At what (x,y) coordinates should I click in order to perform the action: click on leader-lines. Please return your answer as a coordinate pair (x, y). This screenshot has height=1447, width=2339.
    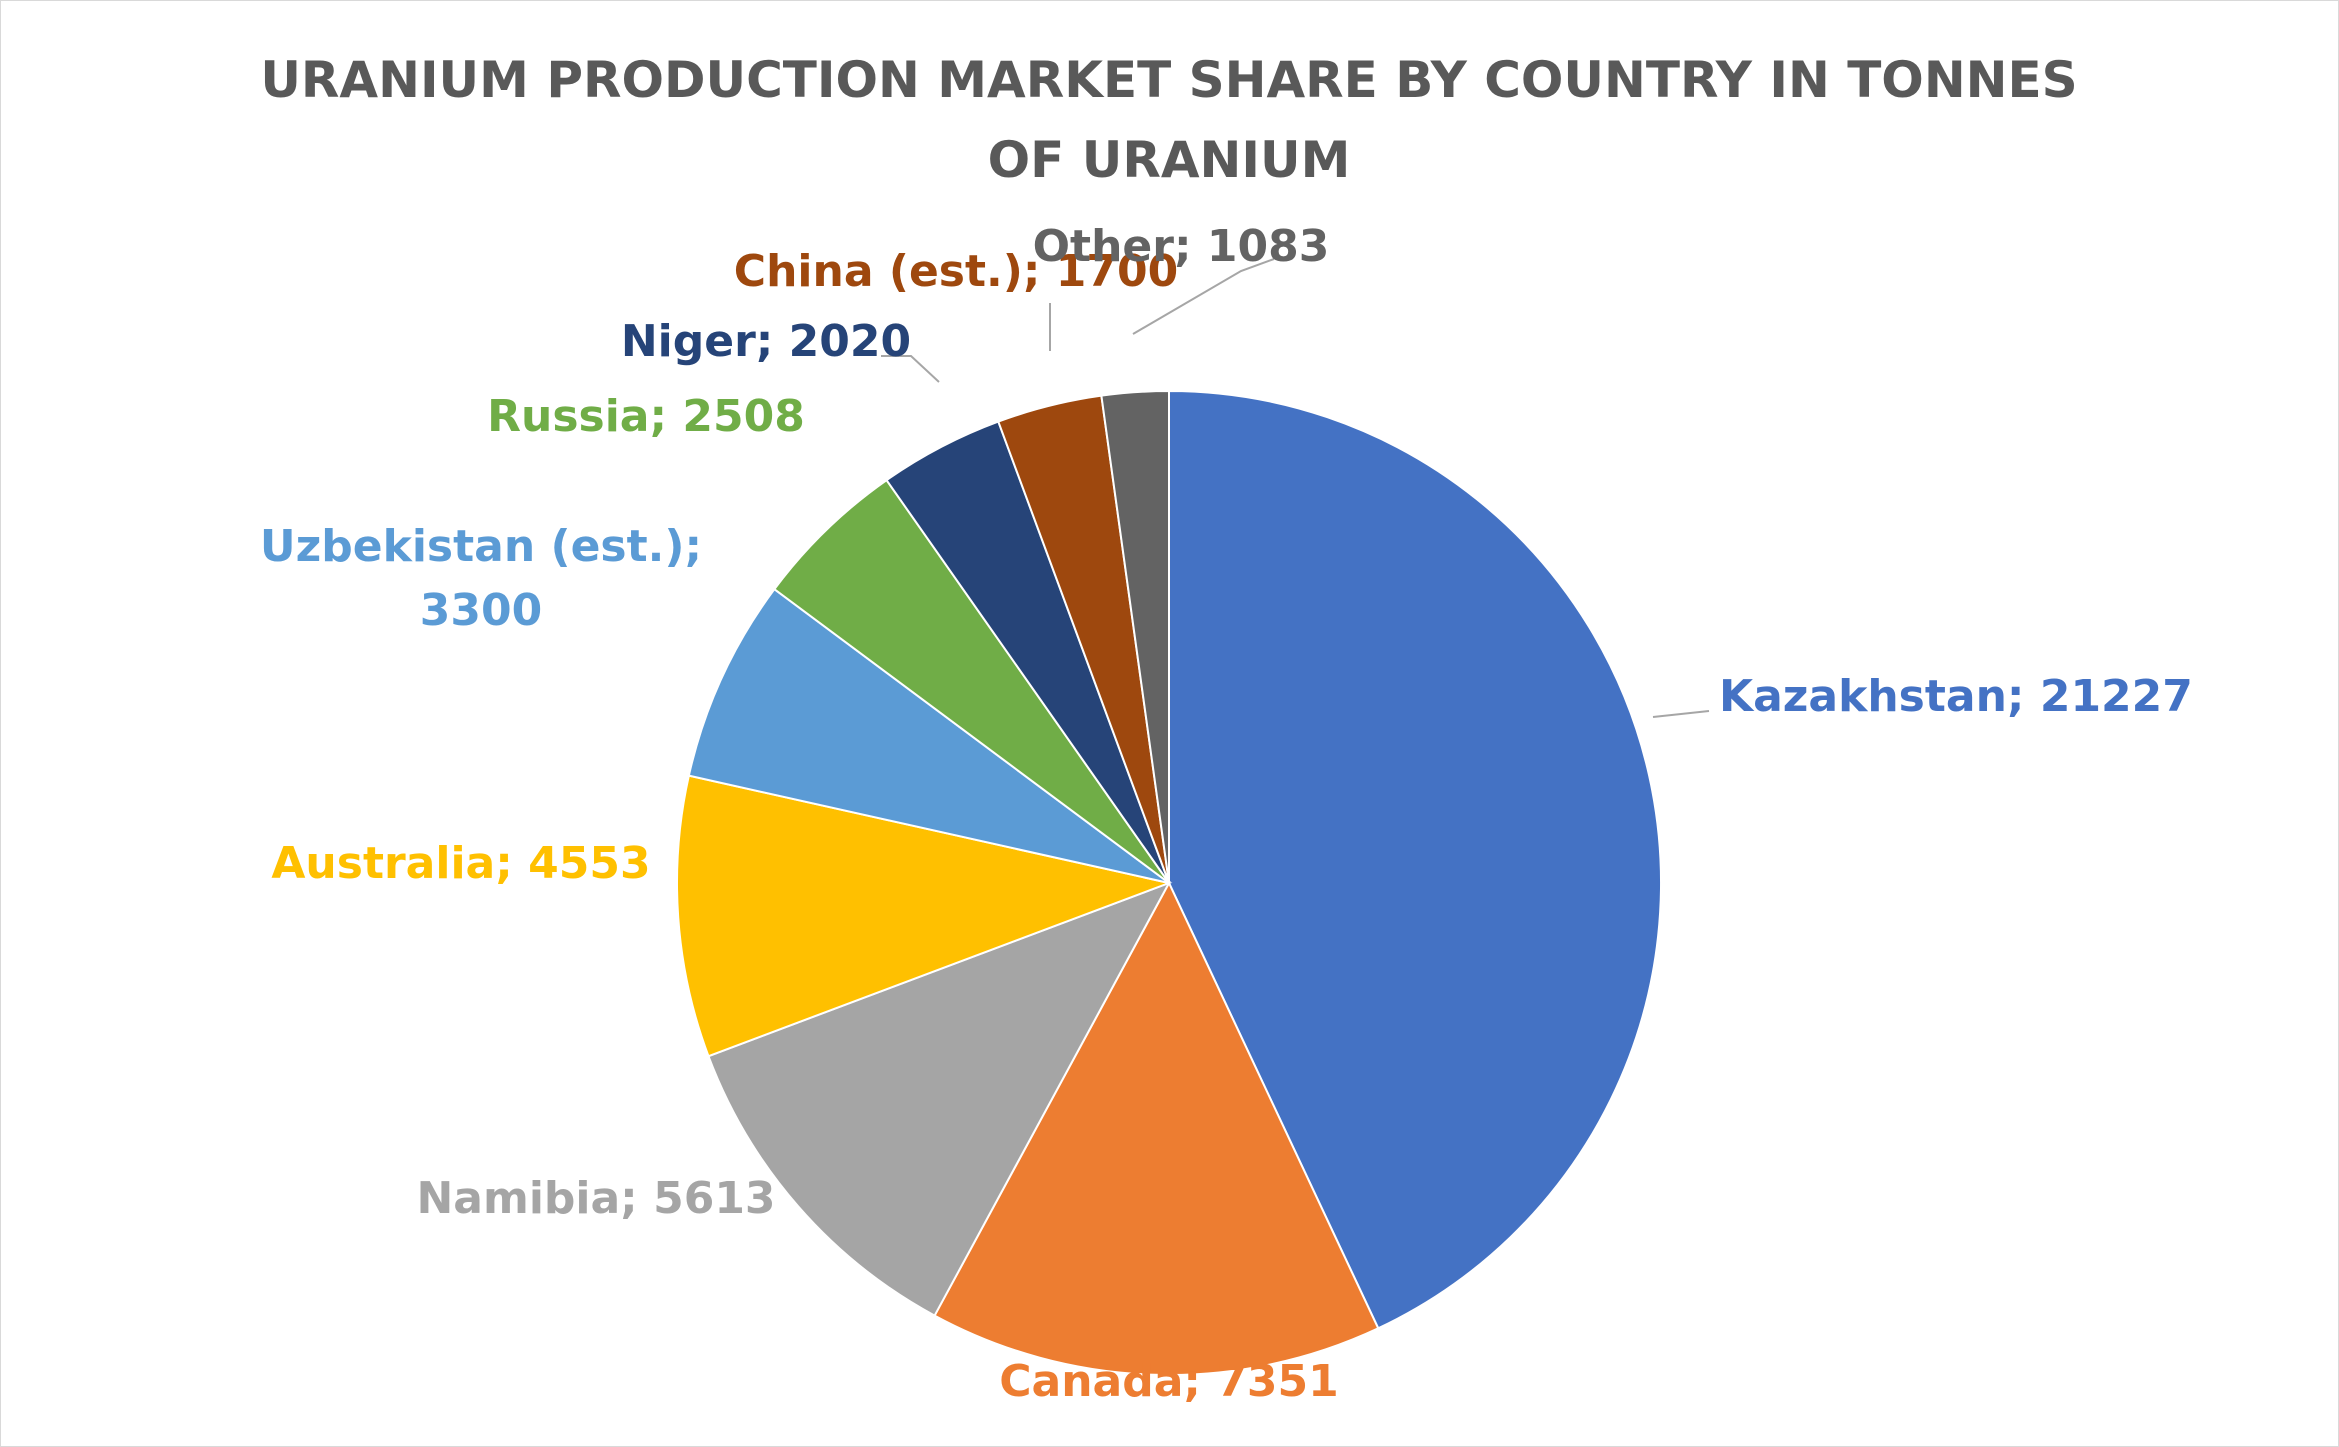
    Looking at the image, I should click on (1295, 488).